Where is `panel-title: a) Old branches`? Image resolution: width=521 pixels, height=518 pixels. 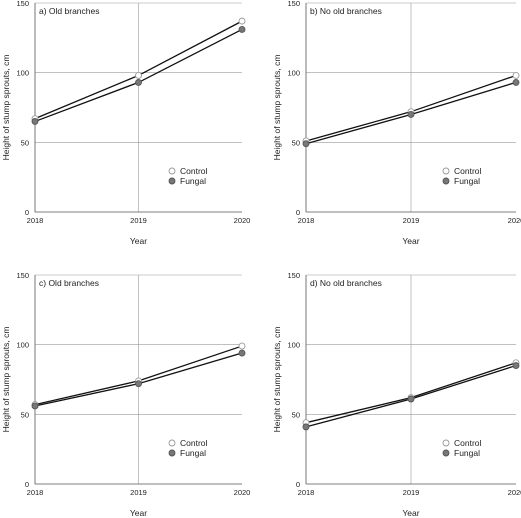
panel-title: a) Old branches is located at coordinates (69, 11).